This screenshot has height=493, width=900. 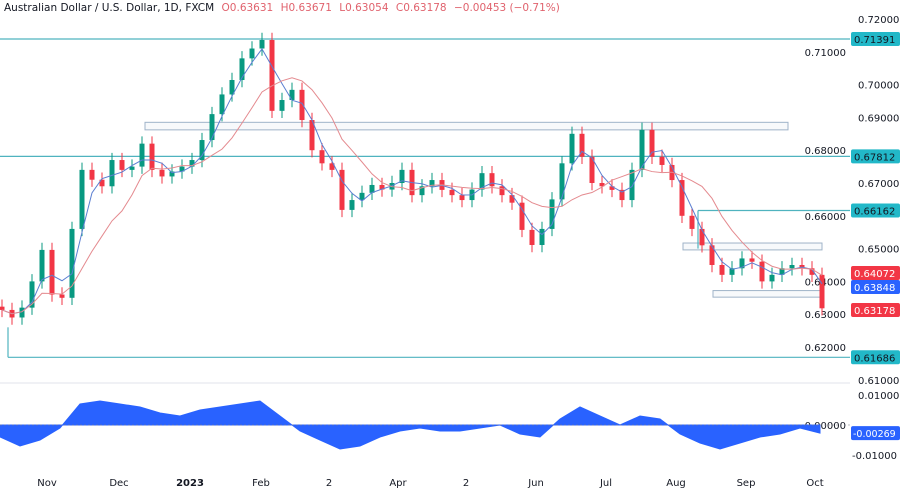 I want to click on price-tick-label: 0.70000, so click(x=878, y=86).